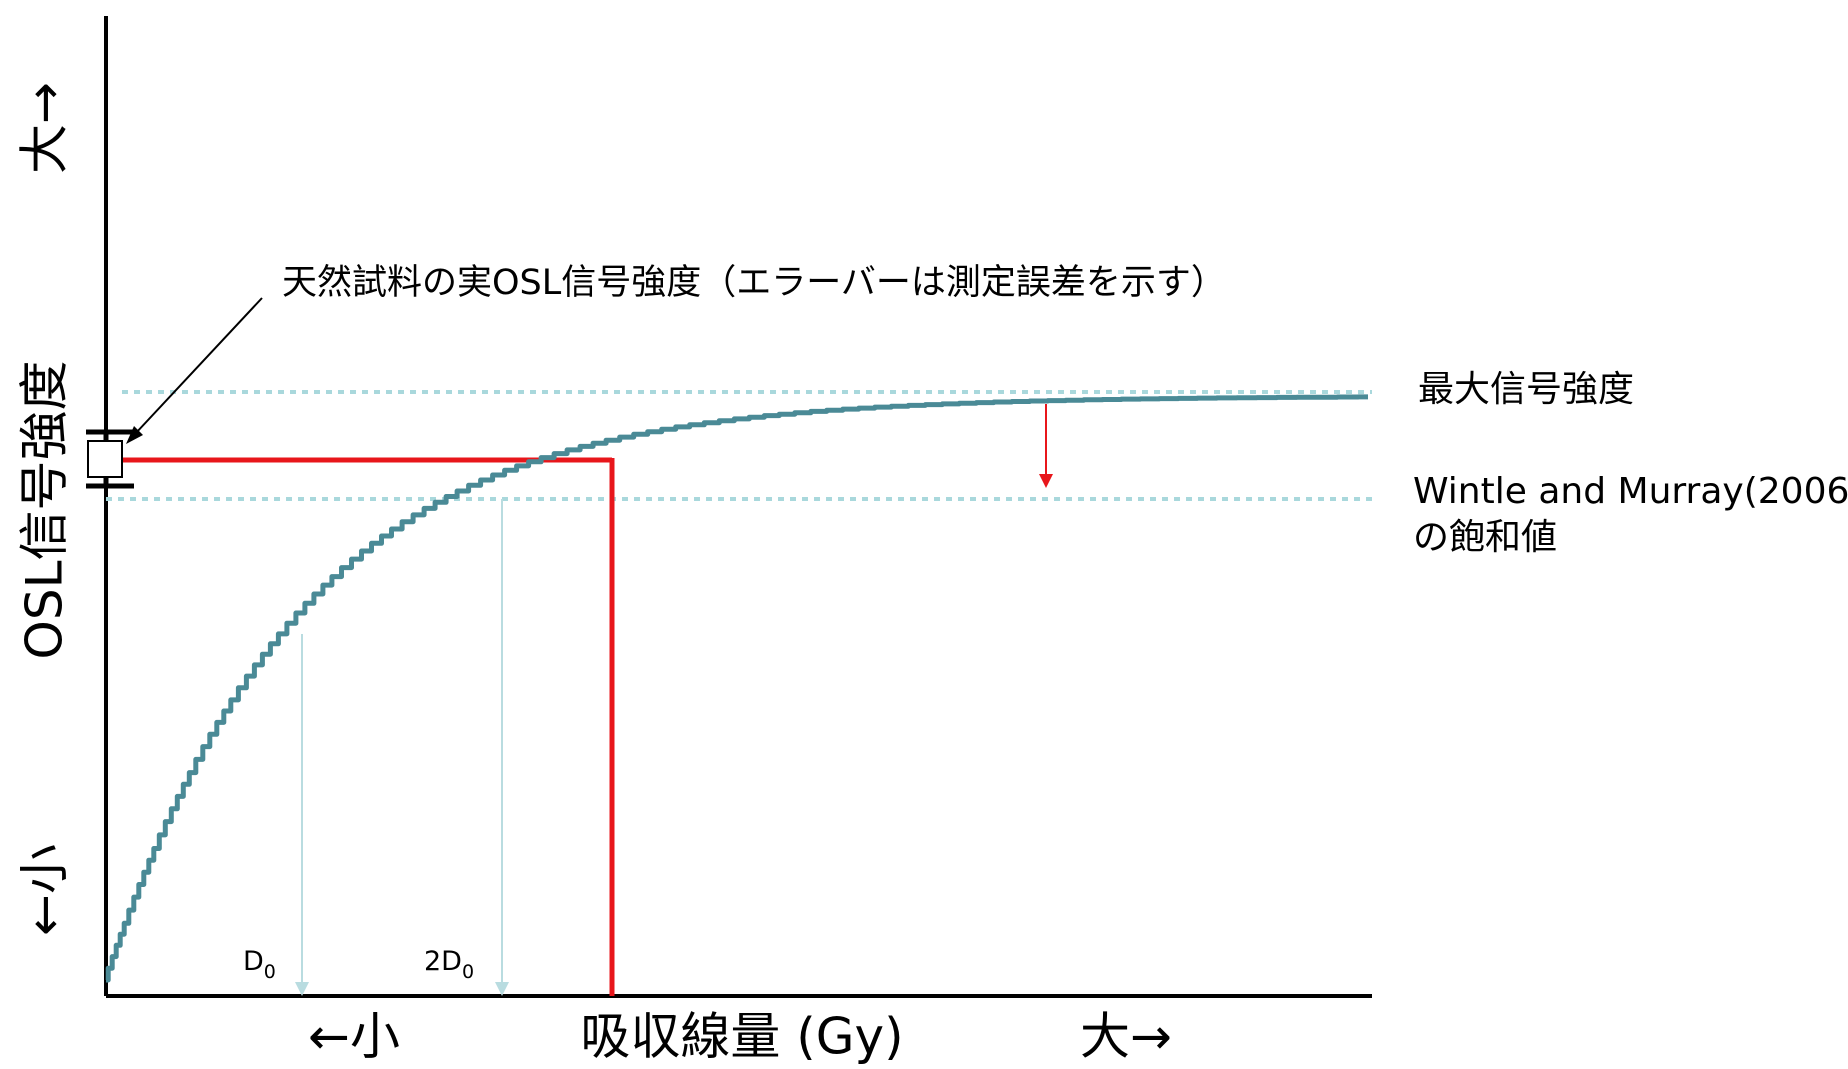 The image size is (1848, 1069). What do you see at coordinates (198, 366) in the screenshot?
I see `callout-pointer-line` at bounding box center [198, 366].